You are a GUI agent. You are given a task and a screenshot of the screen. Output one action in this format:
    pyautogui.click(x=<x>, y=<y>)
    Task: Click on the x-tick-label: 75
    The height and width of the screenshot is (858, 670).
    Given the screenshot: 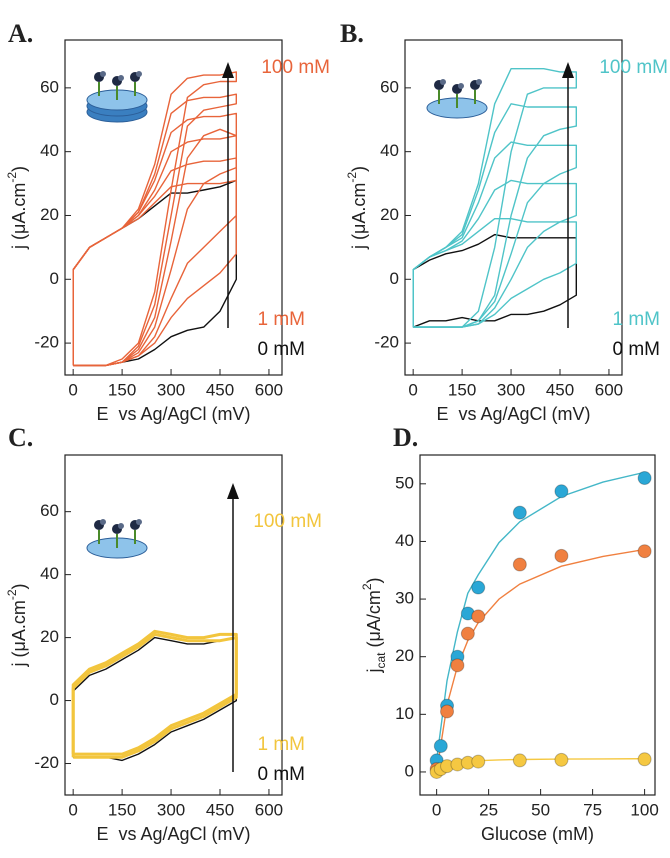 What is the action you would take?
    pyautogui.click(x=592, y=809)
    